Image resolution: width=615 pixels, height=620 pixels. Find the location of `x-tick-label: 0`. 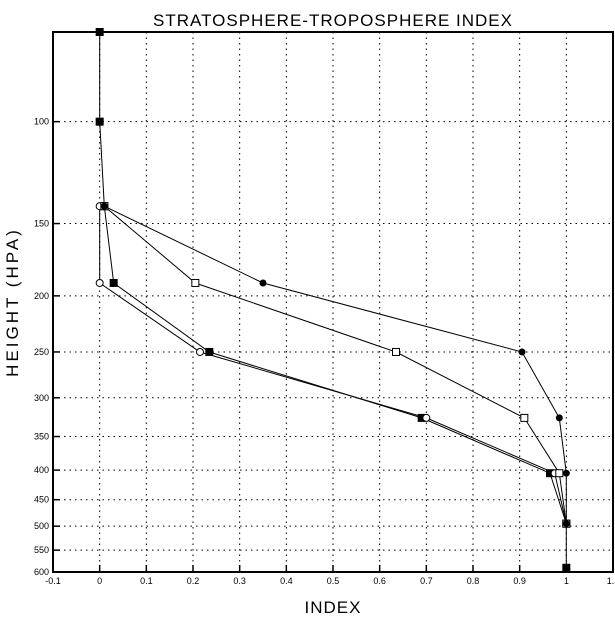

x-tick-label: 0 is located at coordinates (99, 581).